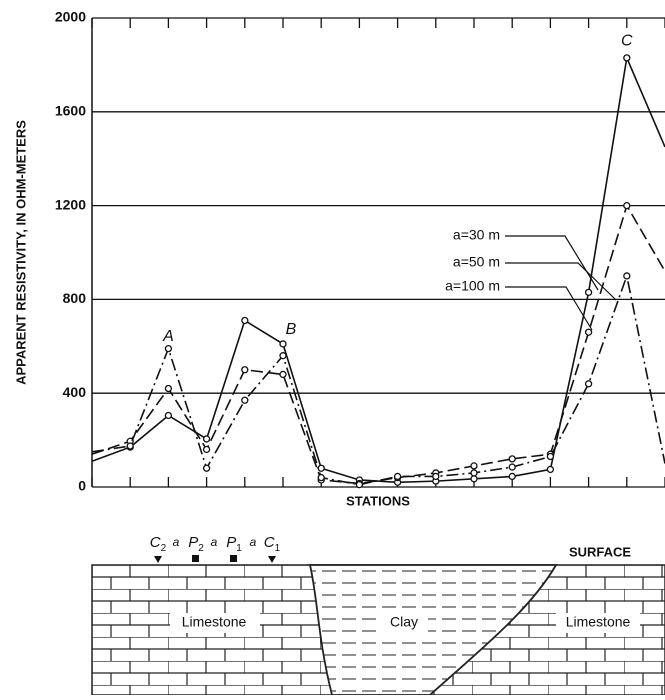  Describe the element at coordinates (627, 41) in the screenshot. I see `annotation: C` at that location.